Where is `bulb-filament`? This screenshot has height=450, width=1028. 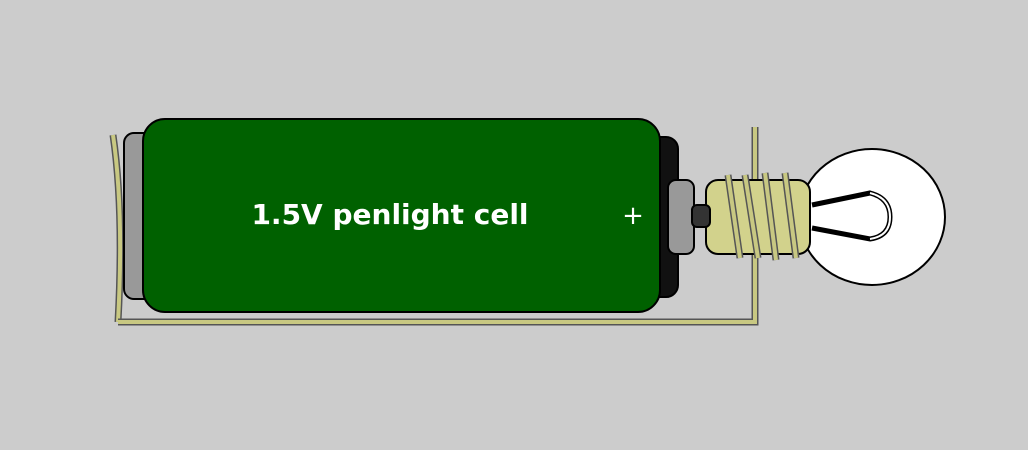 bulb-filament is located at coordinates (852, 216).